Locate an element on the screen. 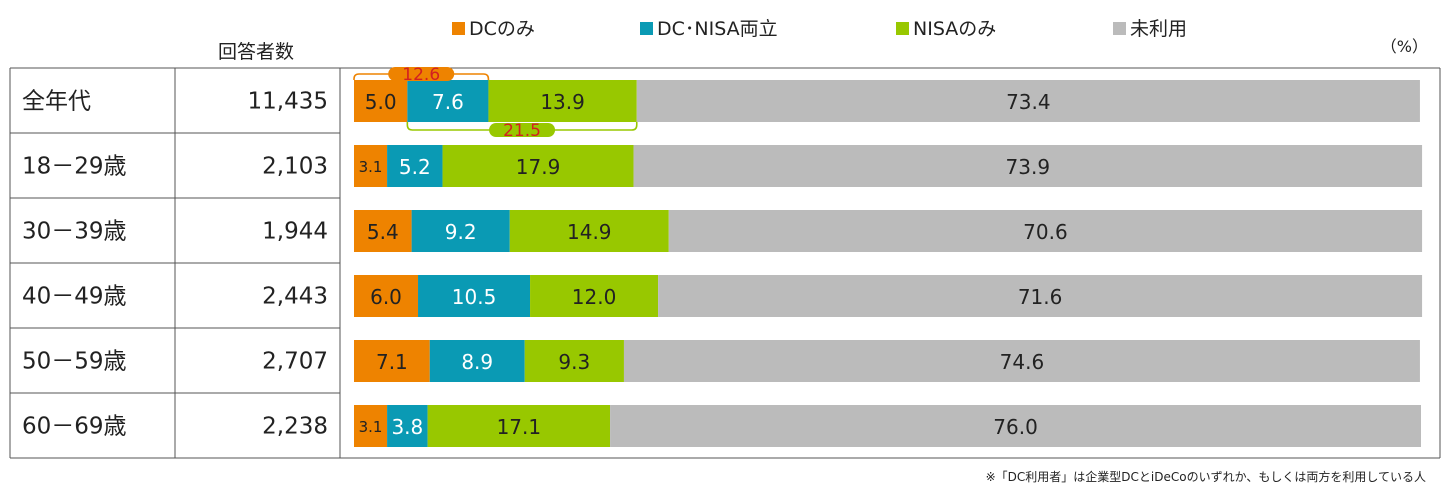 Image resolution: width=1446 pixels, height=487 pixels. sum-label: 21.5 is located at coordinates (522, 131).